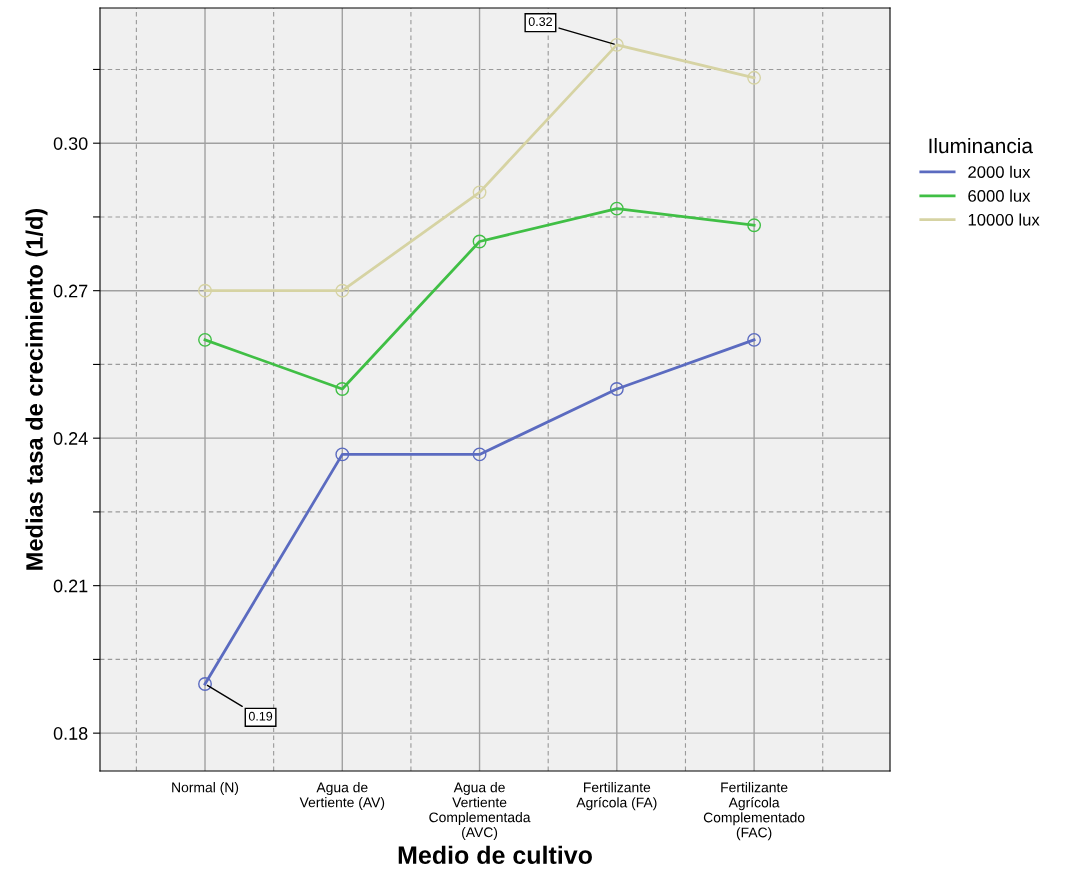 This screenshot has width=1082, height=894. I want to click on y-tick-label: 0.30, so click(70, 143).